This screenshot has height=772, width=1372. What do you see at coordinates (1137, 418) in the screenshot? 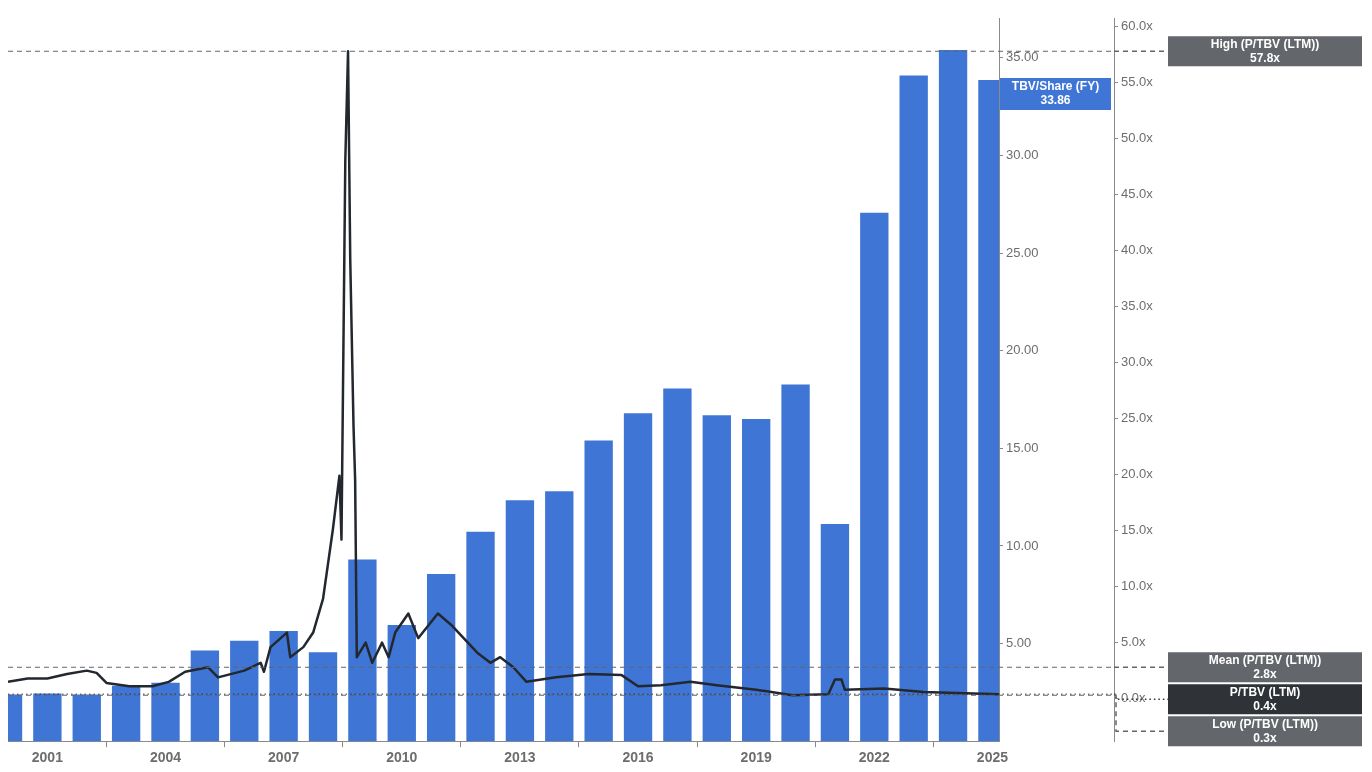
I see `y2-tick-label: 25.0x` at bounding box center [1137, 418].